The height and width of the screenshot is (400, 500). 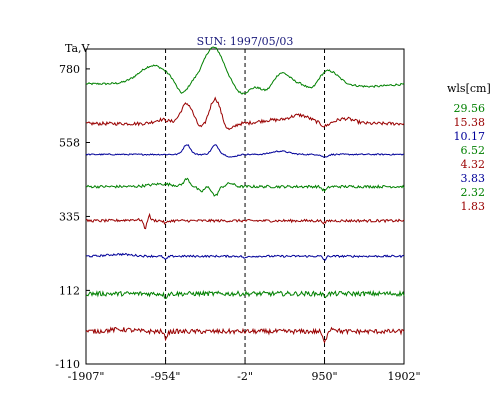 I want to click on x-axis: -1907" -954" -2" 950" 1902", so click(x=244, y=371).